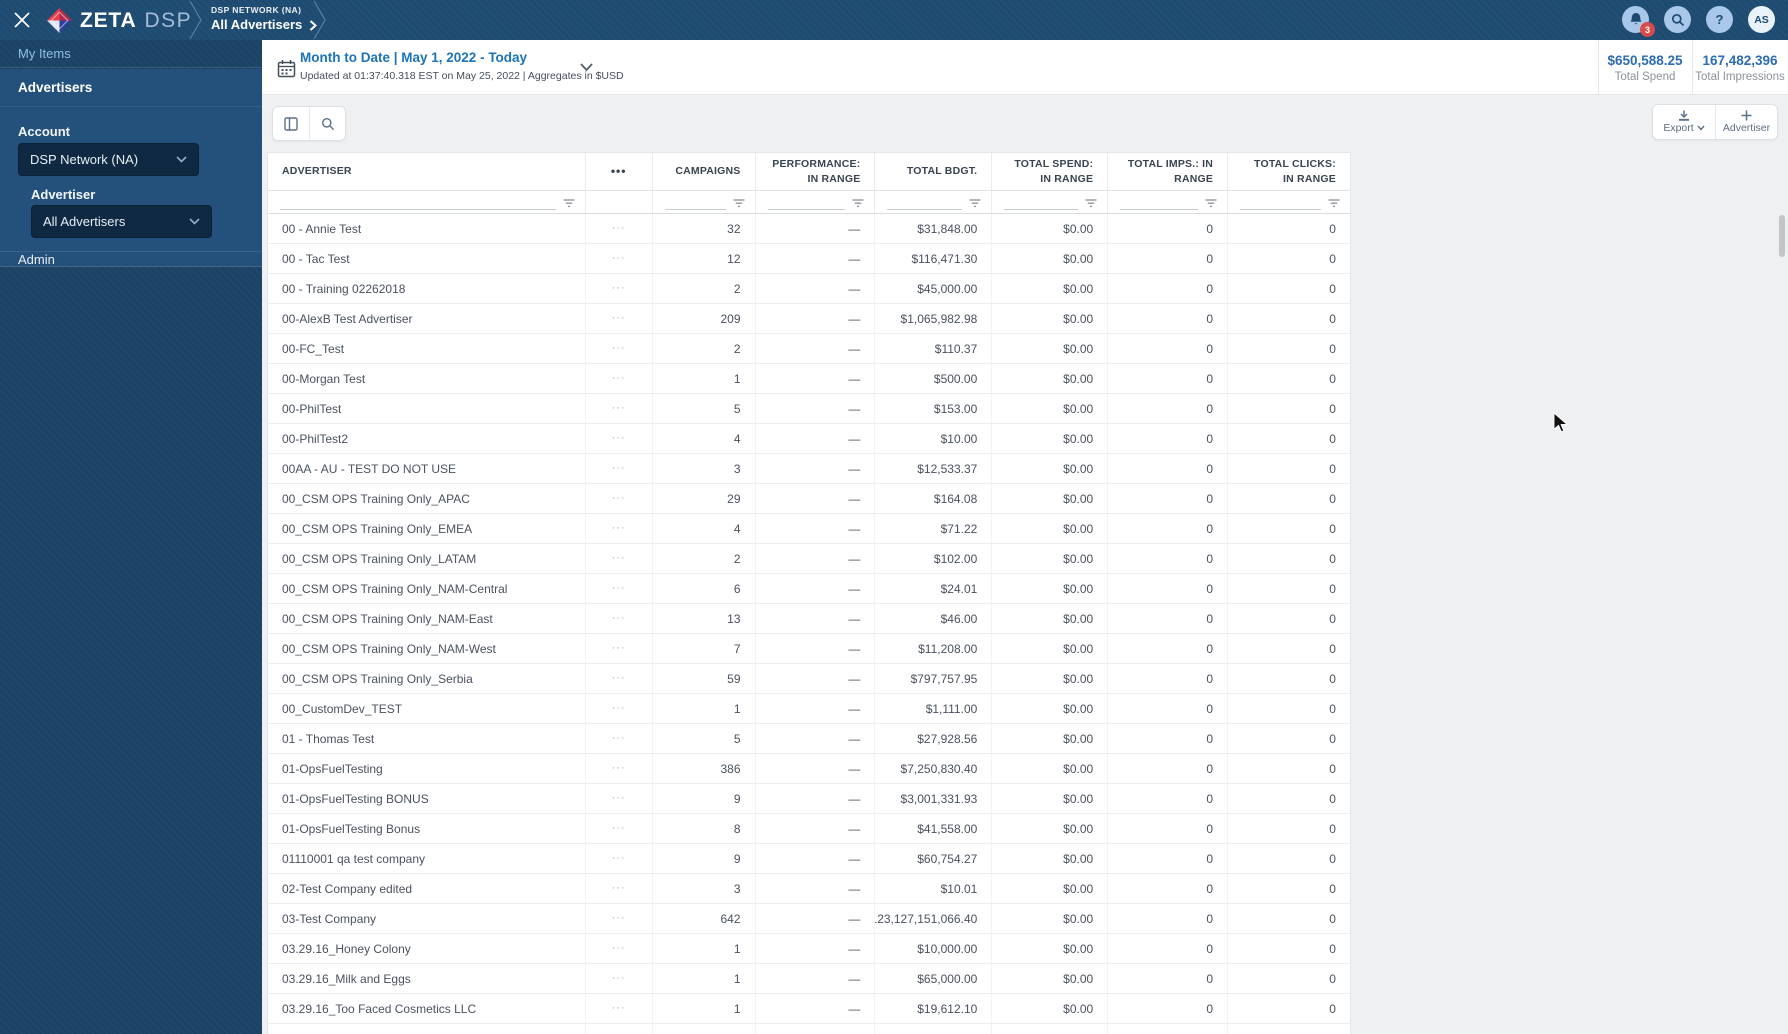  What do you see at coordinates (809, 349) in the screenshot?
I see `table-row: 00-FC_Test ··· 2 — $110.37 $0.00 0 0` at bounding box center [809, 349].